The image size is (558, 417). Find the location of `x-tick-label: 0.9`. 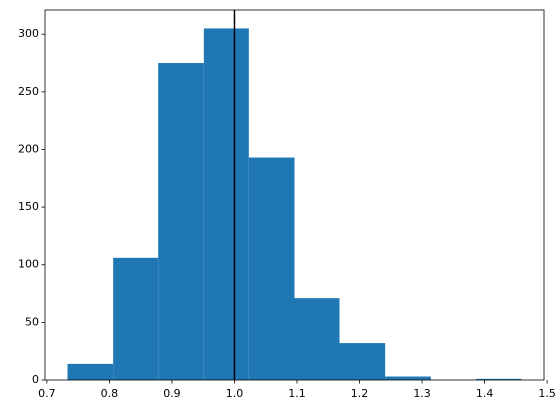

x-tick-label: 0.9 is located at coordinates (172, 393).